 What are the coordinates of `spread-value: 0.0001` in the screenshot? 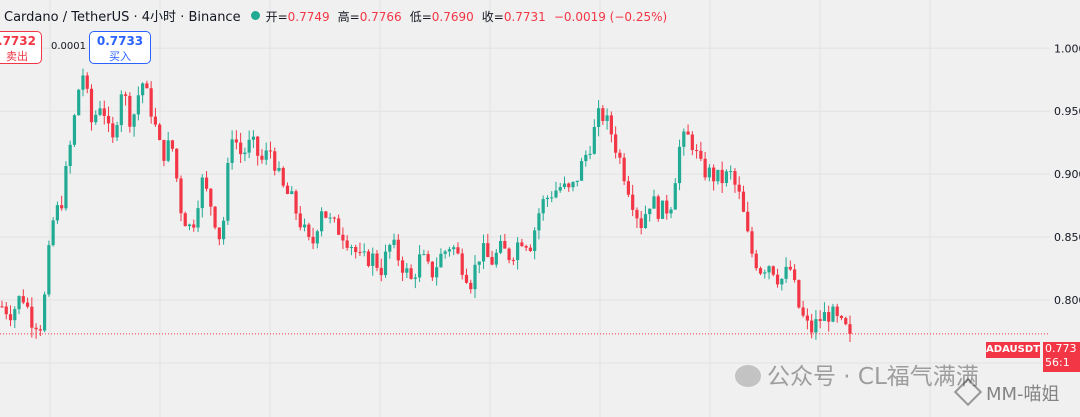 It's located at (68, 46).